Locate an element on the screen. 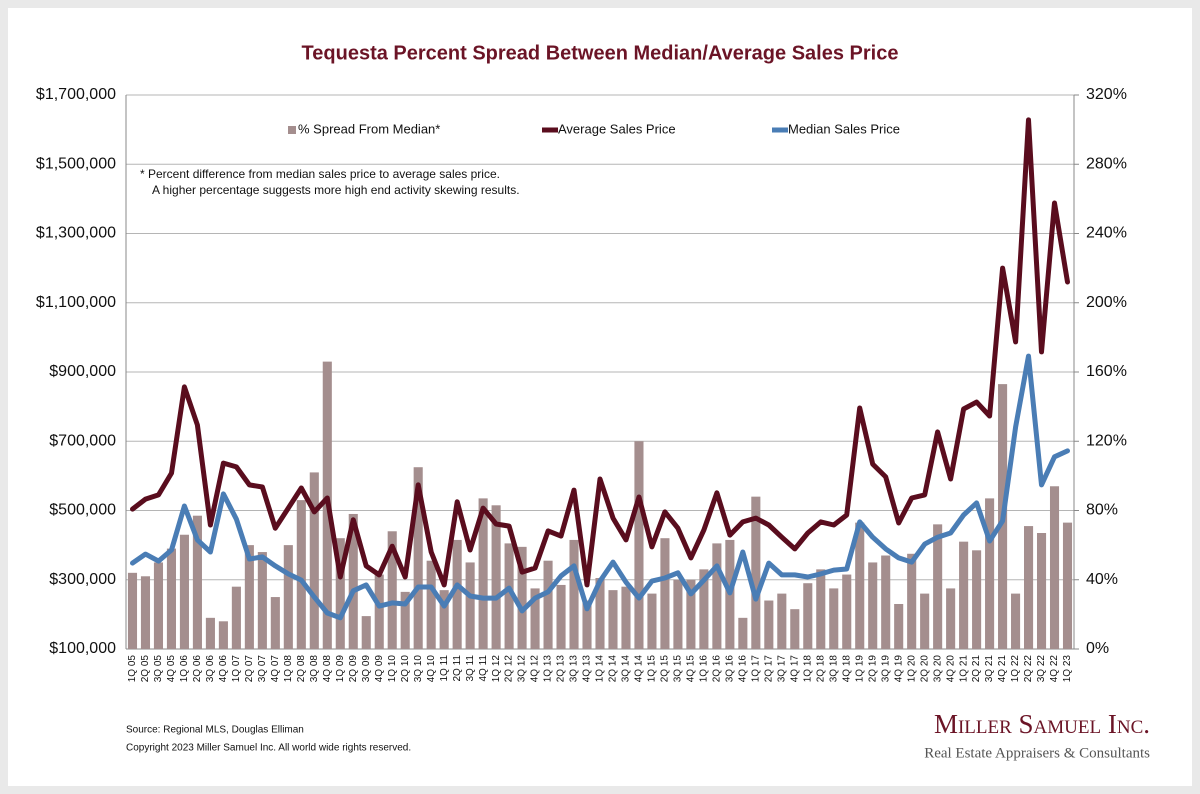  y2-tick-label: 160% is located at coordinates (1106, 371).